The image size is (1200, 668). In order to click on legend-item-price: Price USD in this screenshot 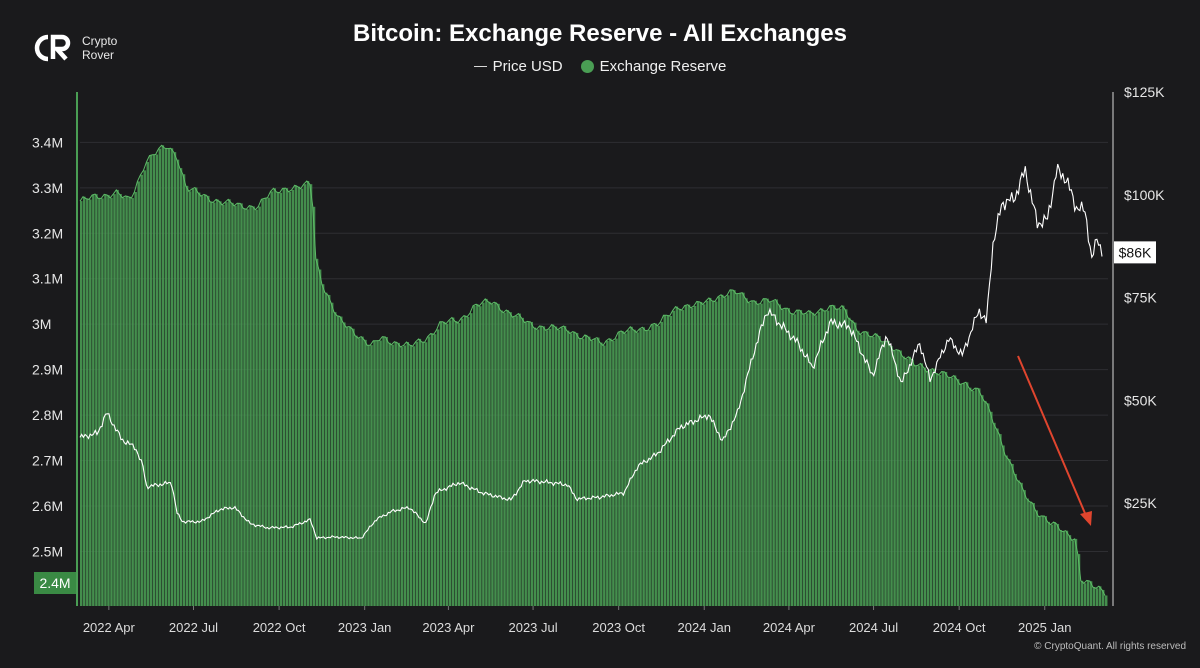, I will do `click(518, 66)`.